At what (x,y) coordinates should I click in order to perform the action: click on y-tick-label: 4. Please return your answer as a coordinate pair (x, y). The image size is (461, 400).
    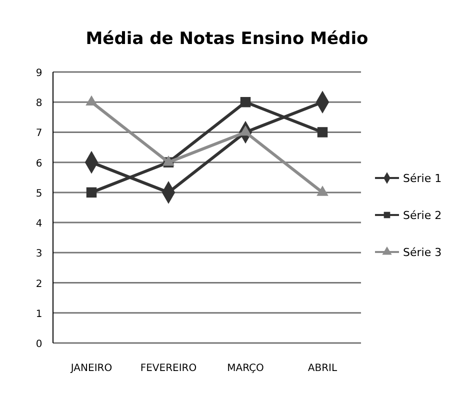
    Looking at the image, I should click on (39, 224).